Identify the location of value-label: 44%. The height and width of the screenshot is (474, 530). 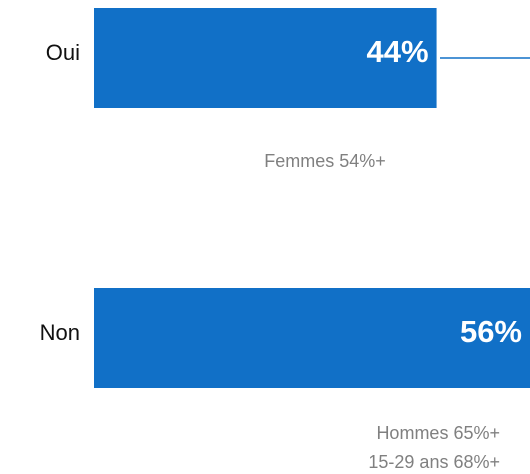
(398, 51).